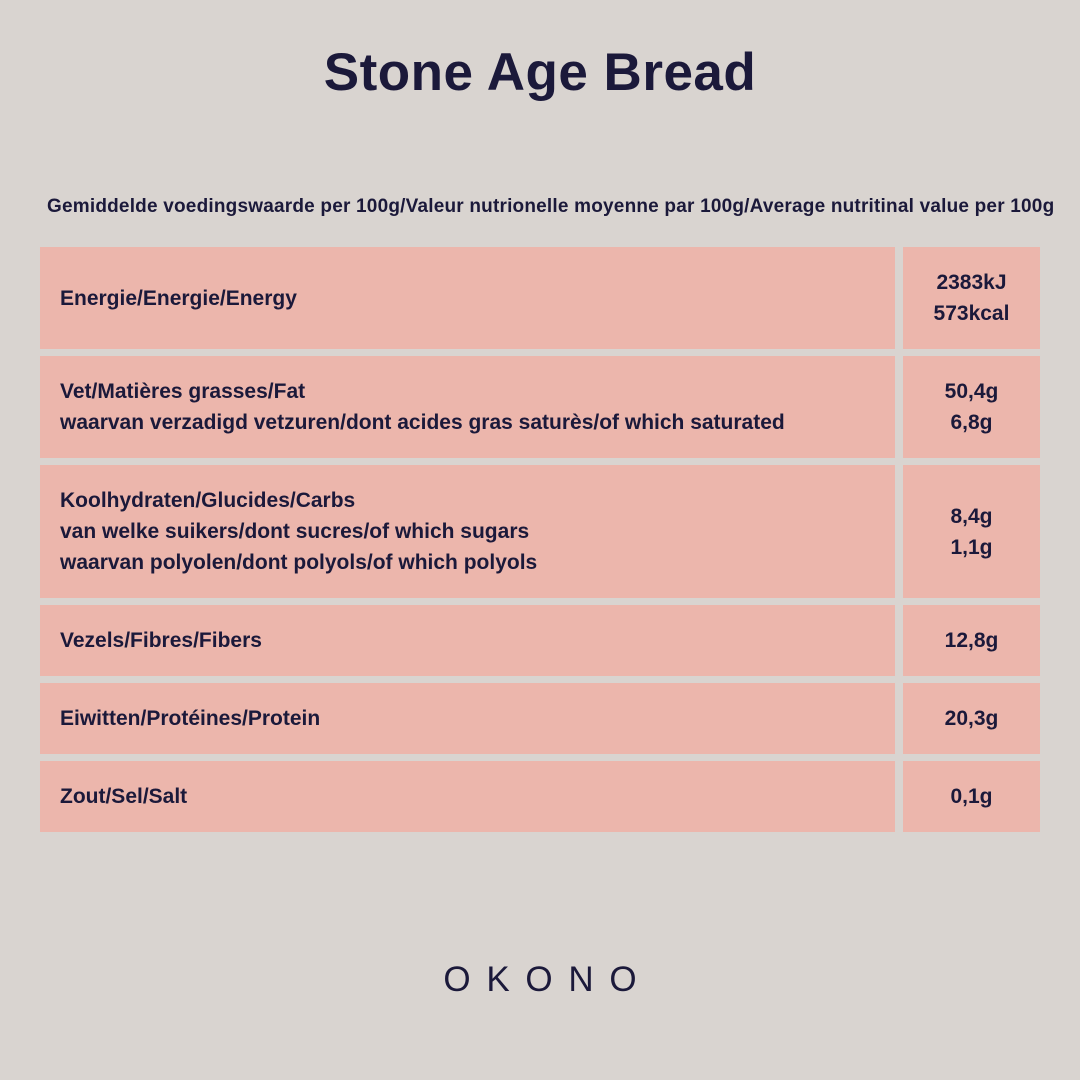 The width and height of the screenshot is (1080, 1080). Describe the element at coordinates (467, 298) in the screenshot. I see `label-cell: Energie/Energie/Energy` at that location.